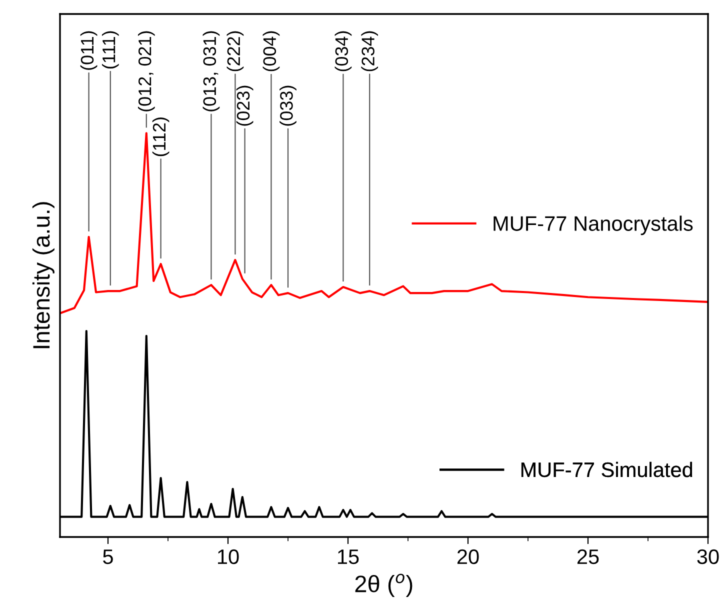 Image resolution: width=722 pixels, height=611 pixels. Describe the element at coordinates (588, 556) in the screenshot. I see `x-tick-label: 25` at that location.